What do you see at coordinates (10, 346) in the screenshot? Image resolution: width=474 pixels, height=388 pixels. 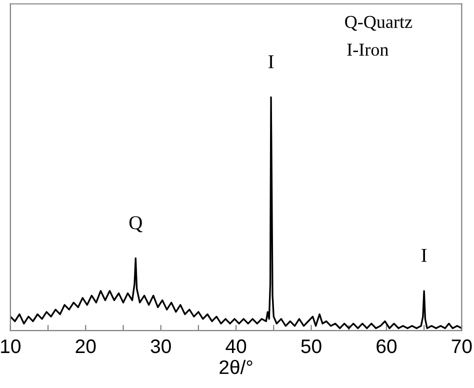 I see `x-tick-label: 10` at bounding box center [10, 346].